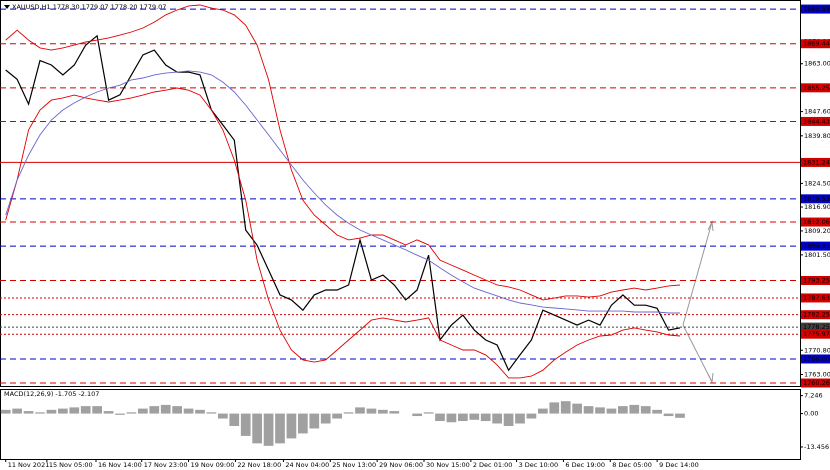 This screenshot has width=830, height=470. Describe the element at coordinates (817, 207) in the screenshot. I see `y-tick-label: 1816.90` at that location.